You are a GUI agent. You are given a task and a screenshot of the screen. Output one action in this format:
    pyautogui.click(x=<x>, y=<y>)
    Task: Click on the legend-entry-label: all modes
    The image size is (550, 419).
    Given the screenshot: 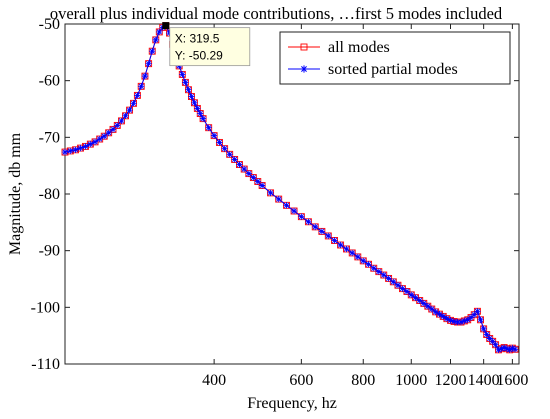 What is the action you would take?
    pyautogui.click(x=359, y=47)
    